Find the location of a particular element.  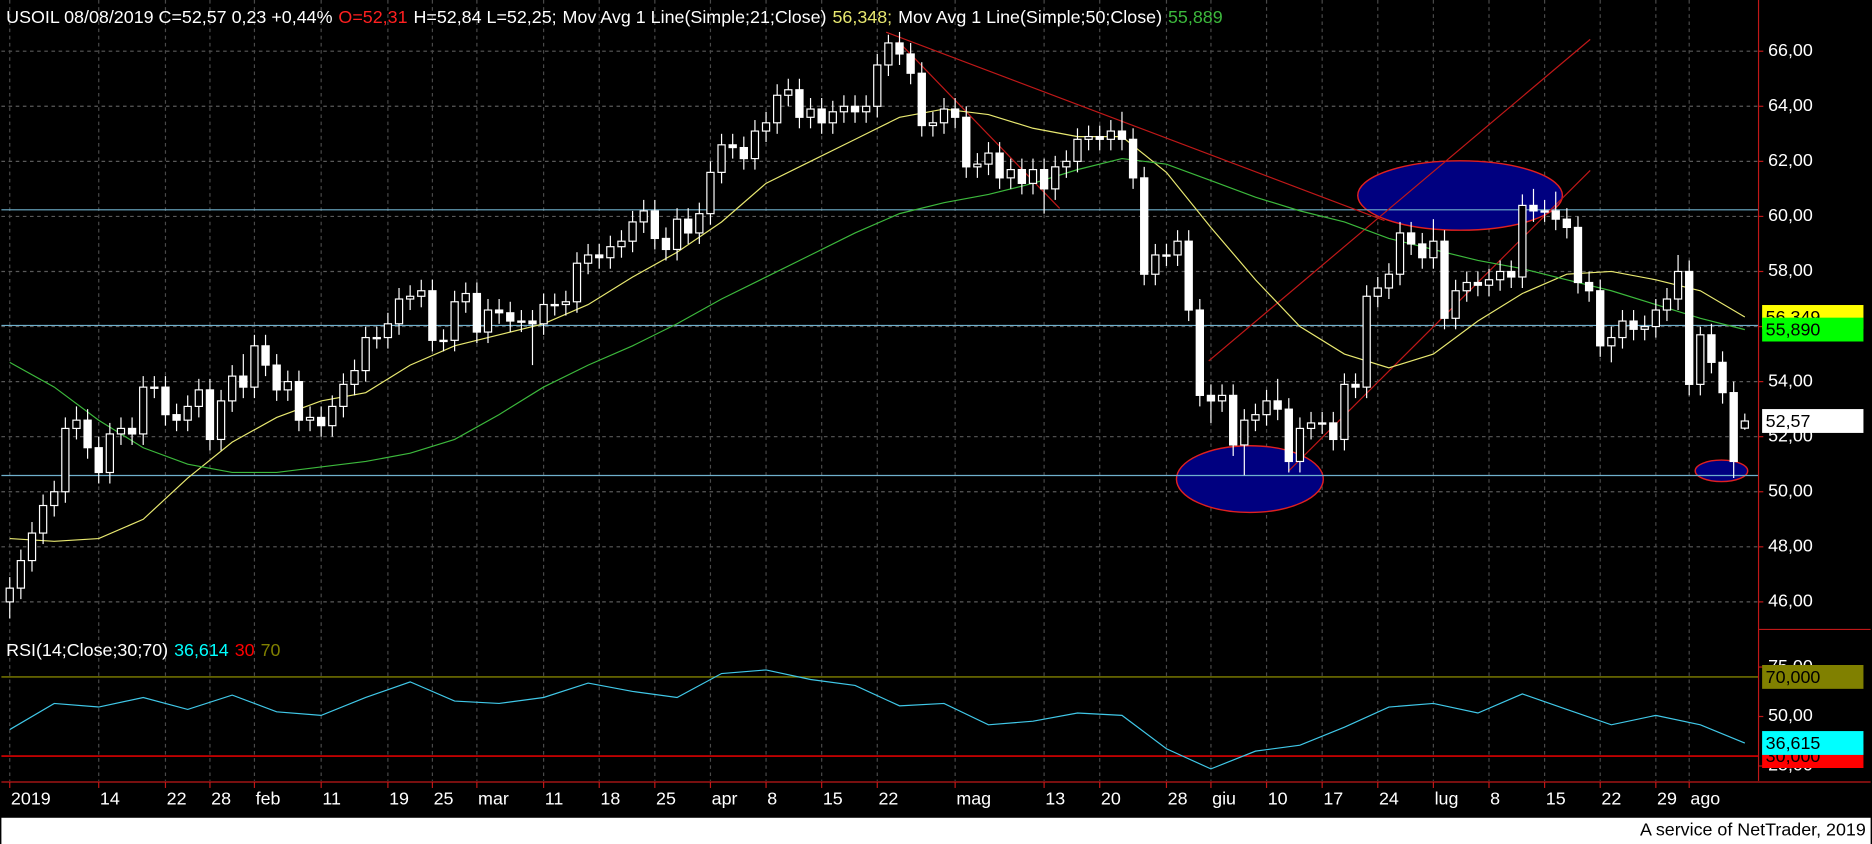

x-tick-label: 20 is located at coordinates (1111, 799).